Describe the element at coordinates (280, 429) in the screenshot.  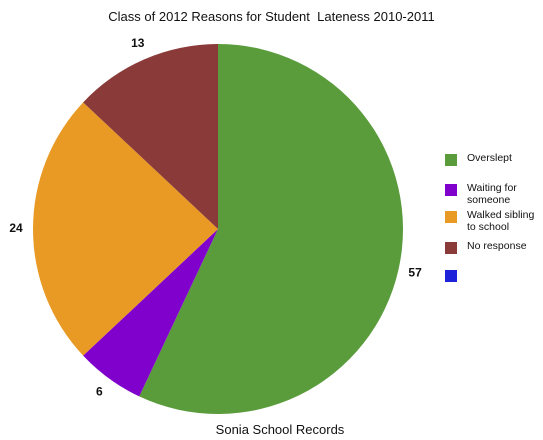
I see `chart-caption: Sonia School Records` at that location.